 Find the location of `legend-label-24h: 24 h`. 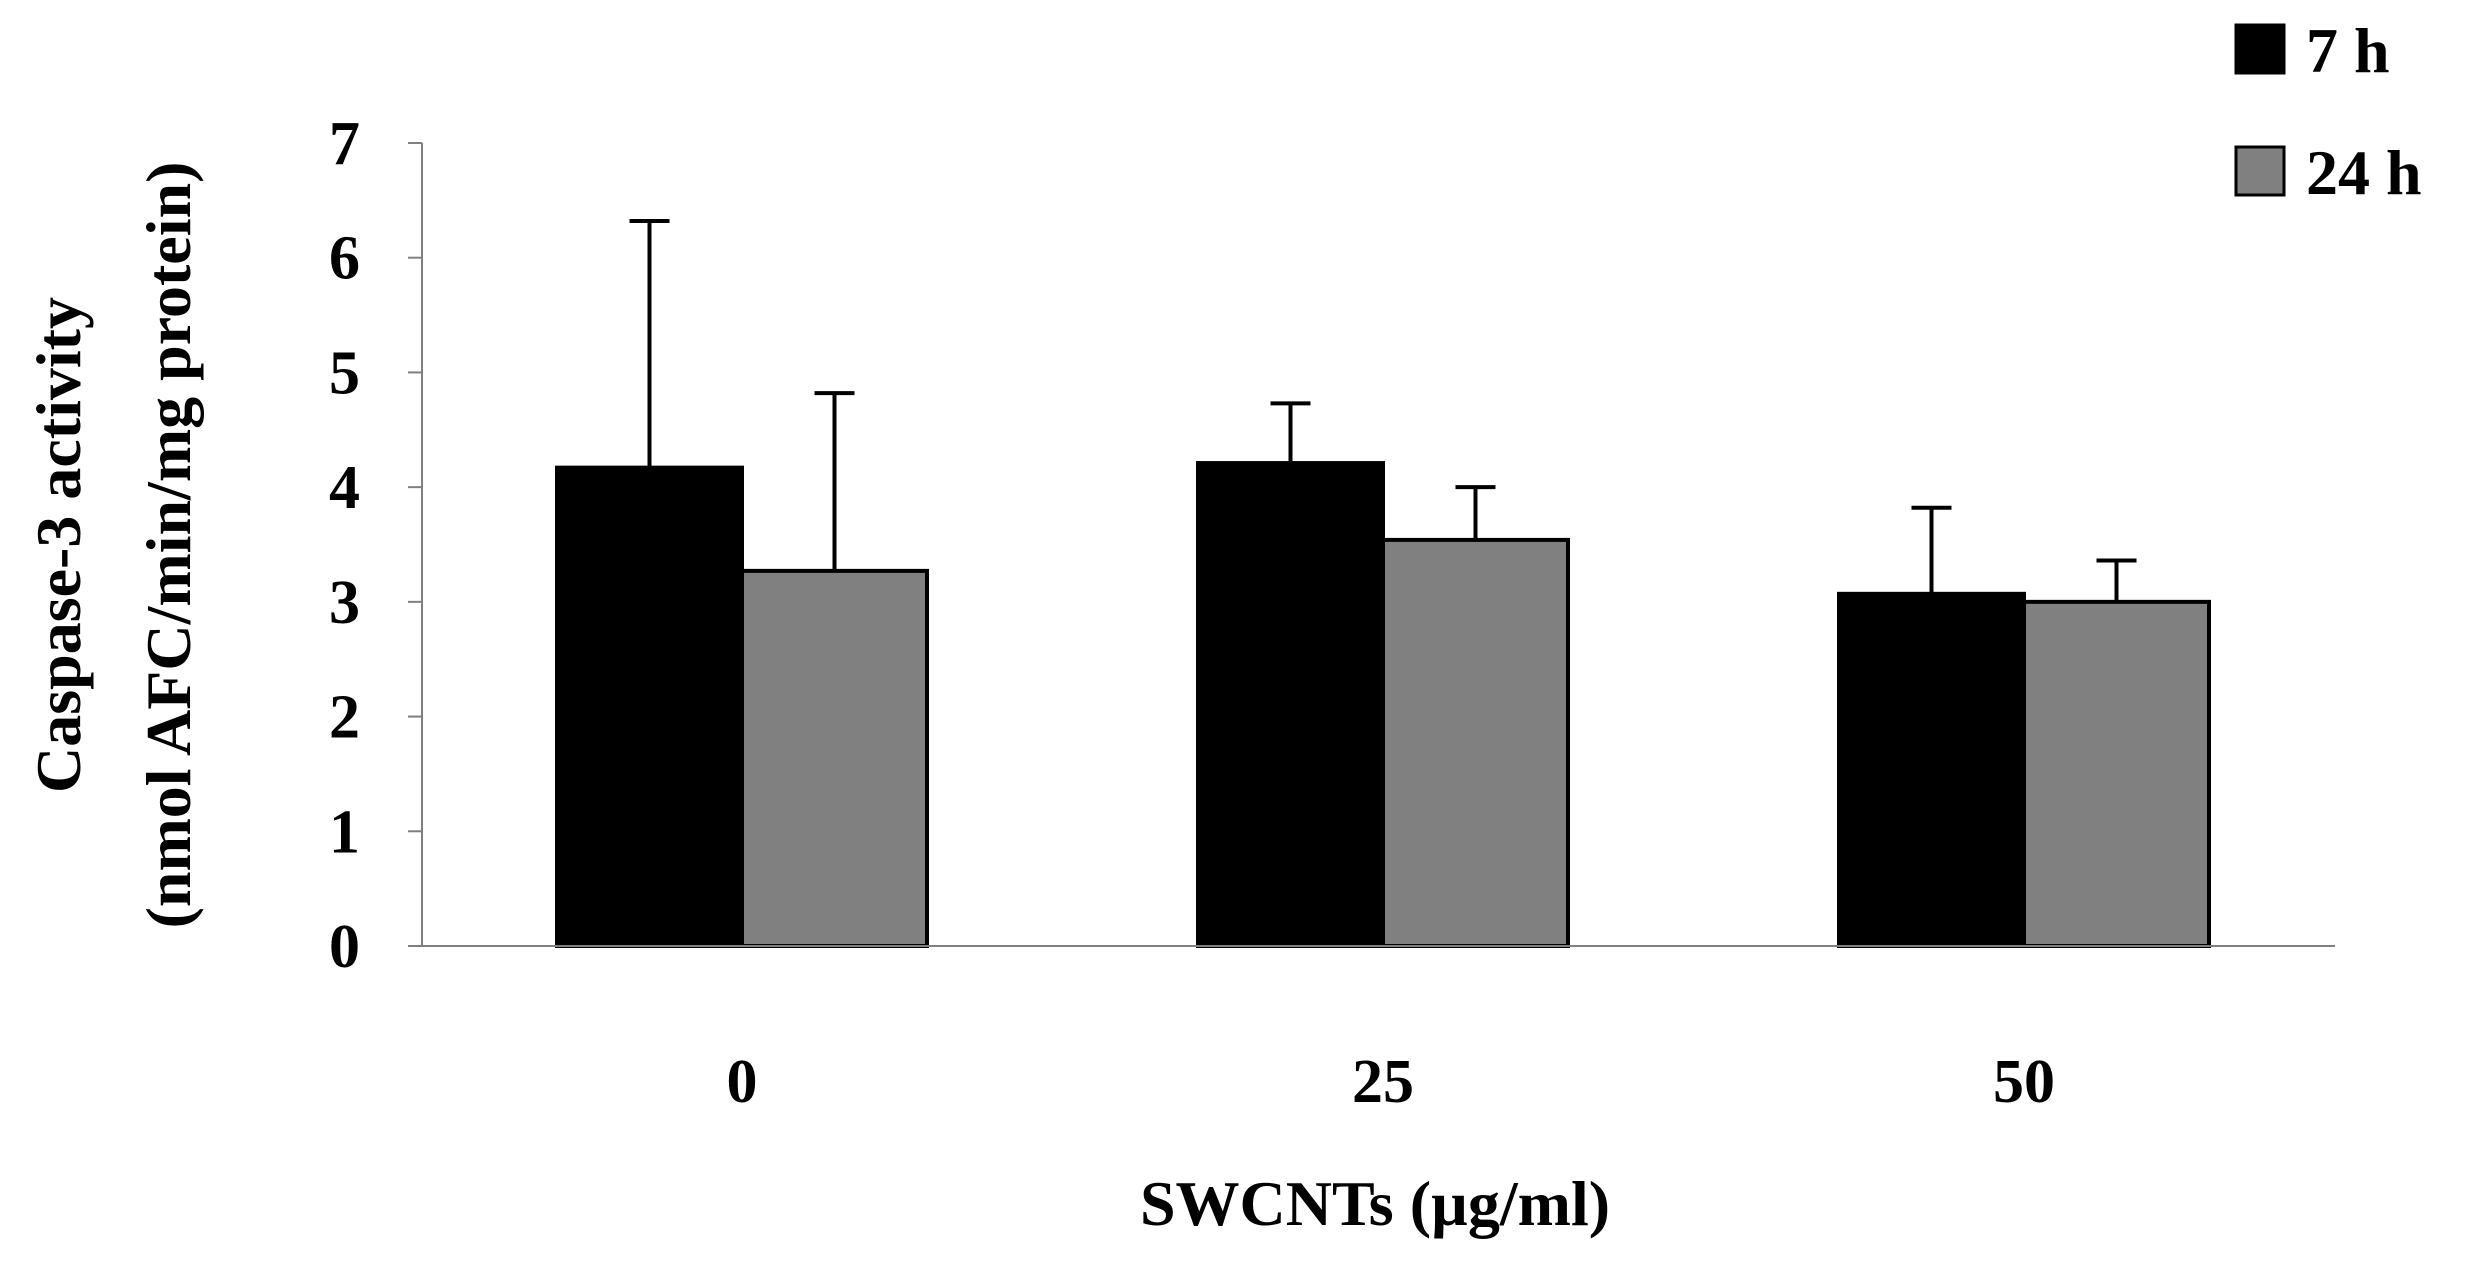

legend-label-24h: 24 h is located at coordinates (2364, 172).